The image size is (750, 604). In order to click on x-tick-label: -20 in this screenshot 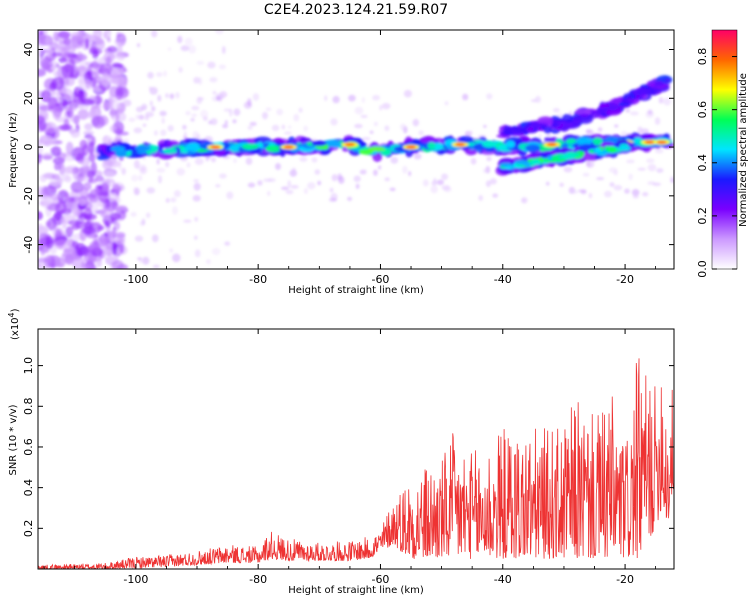, I will do `click(625, 279)`.